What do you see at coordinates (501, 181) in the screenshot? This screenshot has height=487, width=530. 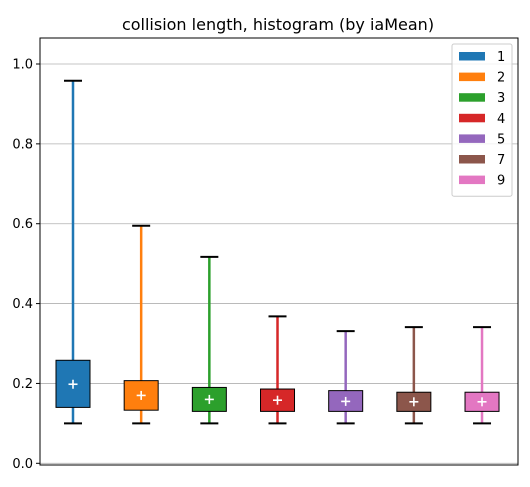 I see `legend-label-9: 9` at bounding box center [501, 181].